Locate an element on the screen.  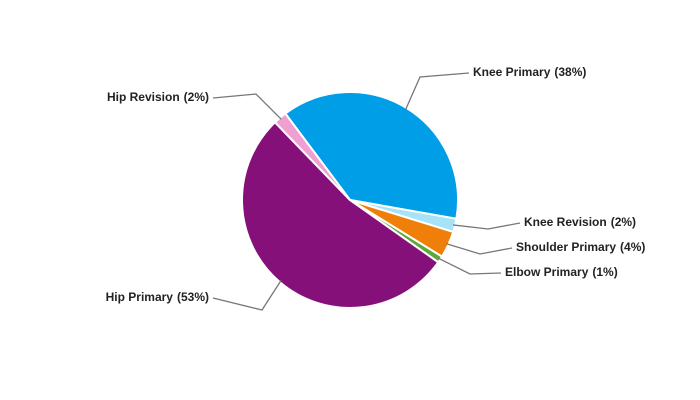
value-label: (1%) is located at coordinates (604, 272).